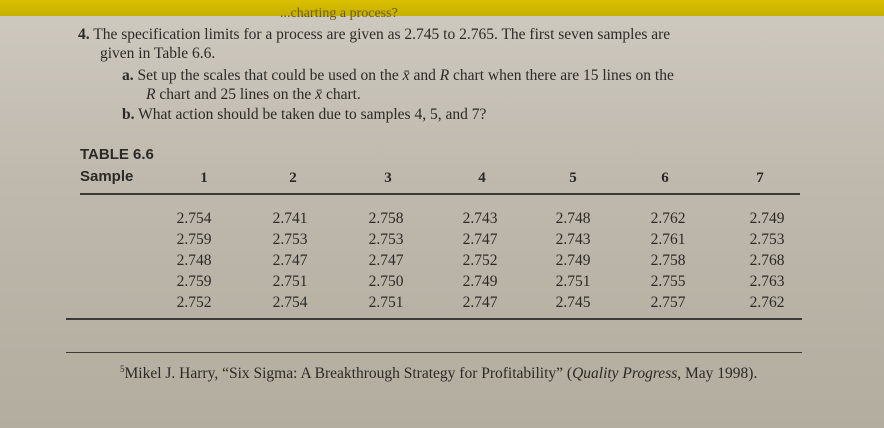 The height and width of the screenshot is (428, 884). I want to click on sample-column-2: 2.741 2.753 2.747 2.751 2.754, so click(290, 260).